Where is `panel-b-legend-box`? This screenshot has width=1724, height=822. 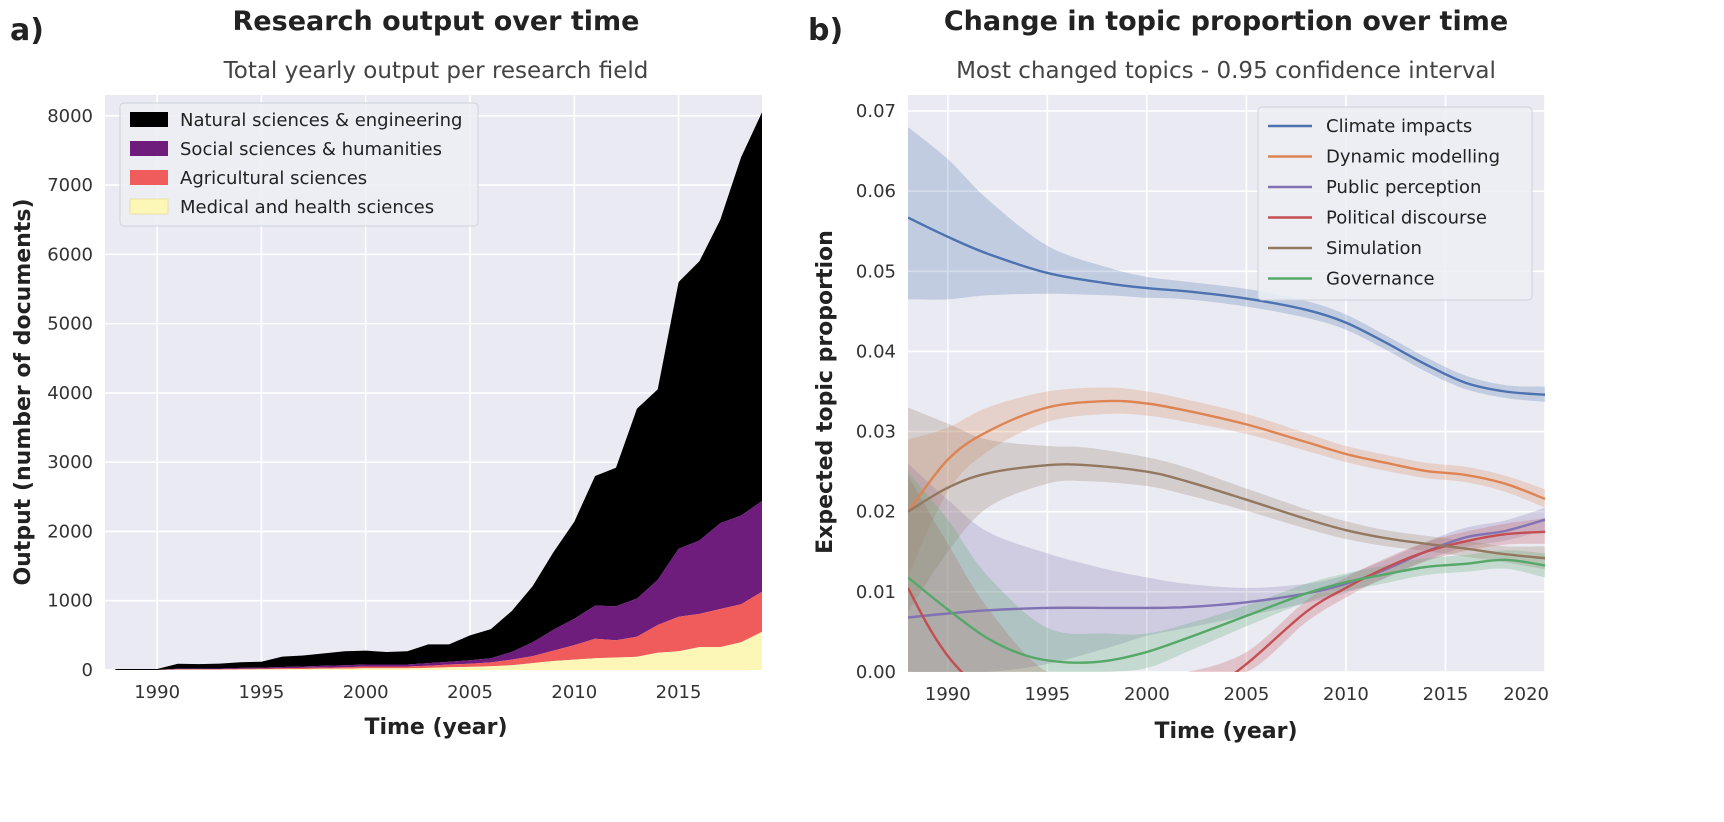 panel-b-legend-box is located at coordinates (1395, 203).